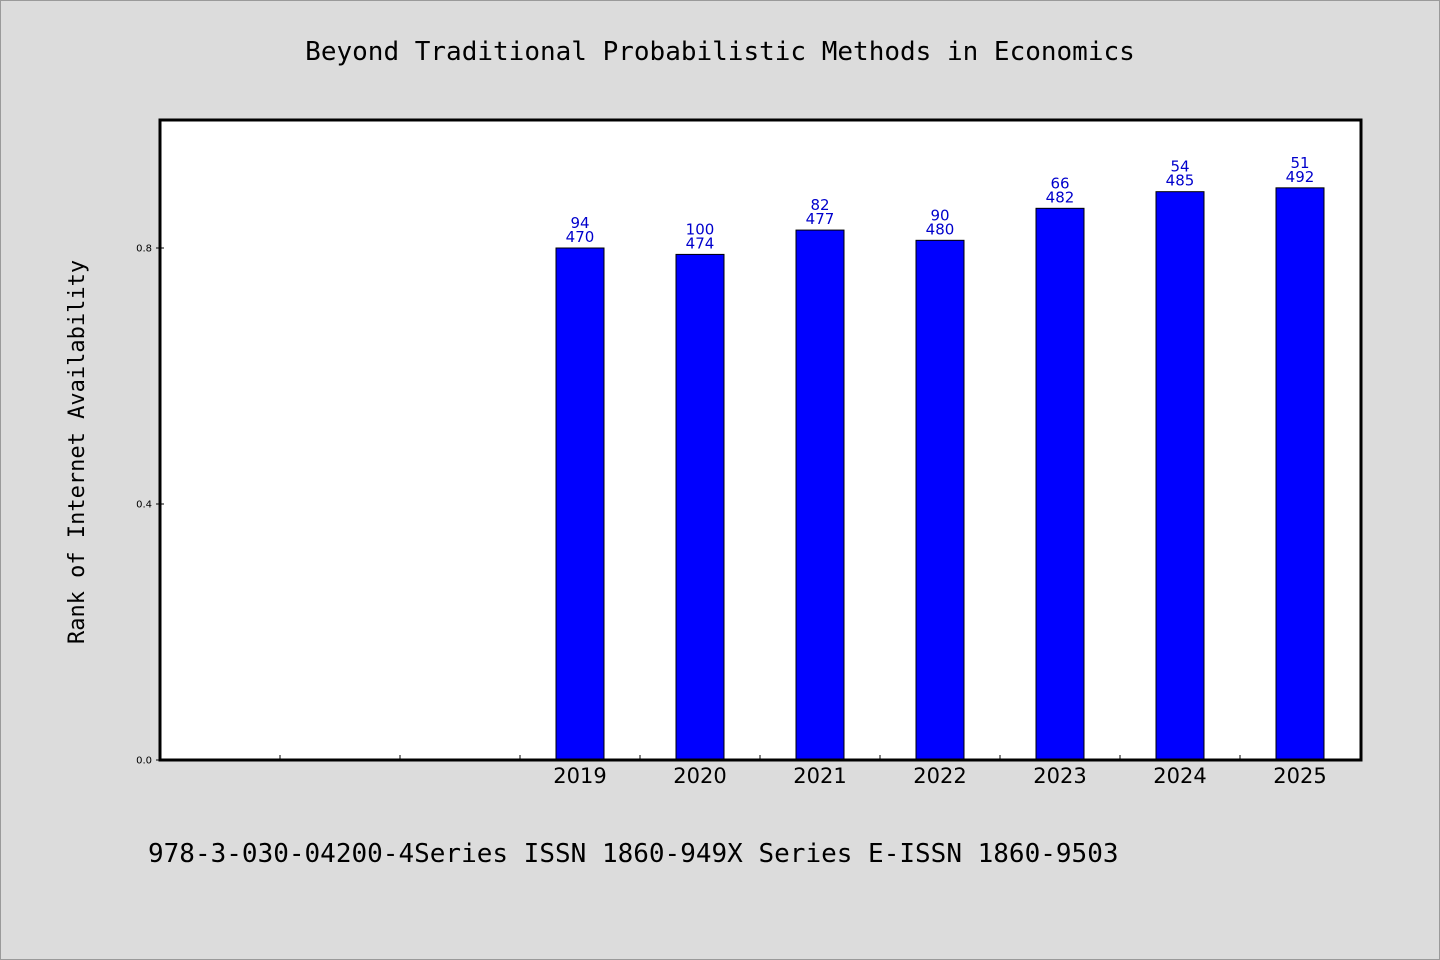 The height and width of the screenshot is (960, 1440). Describe the element at coordinates (144, 249) in the screenshot. I see `y-tick-label: 0.8` at that location.